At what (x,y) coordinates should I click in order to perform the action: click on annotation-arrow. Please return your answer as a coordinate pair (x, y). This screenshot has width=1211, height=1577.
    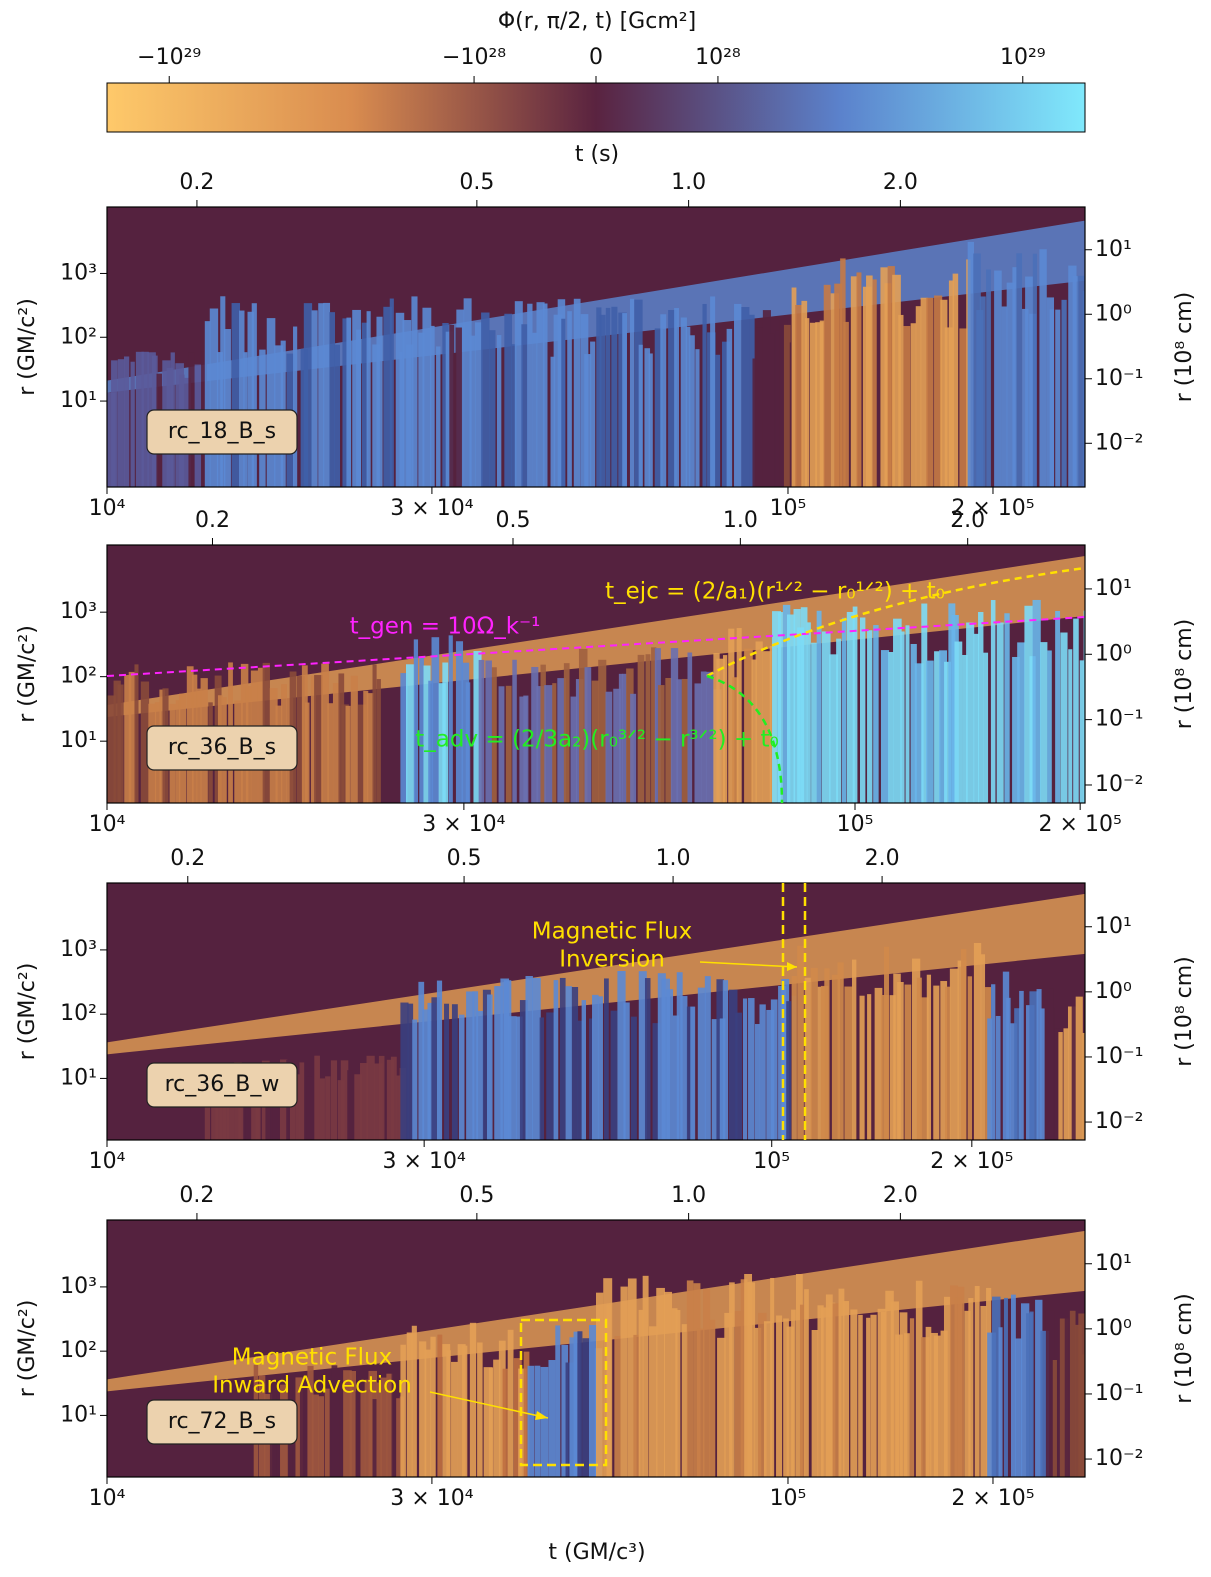
    Looking at the image, I should click on (489, 1405).